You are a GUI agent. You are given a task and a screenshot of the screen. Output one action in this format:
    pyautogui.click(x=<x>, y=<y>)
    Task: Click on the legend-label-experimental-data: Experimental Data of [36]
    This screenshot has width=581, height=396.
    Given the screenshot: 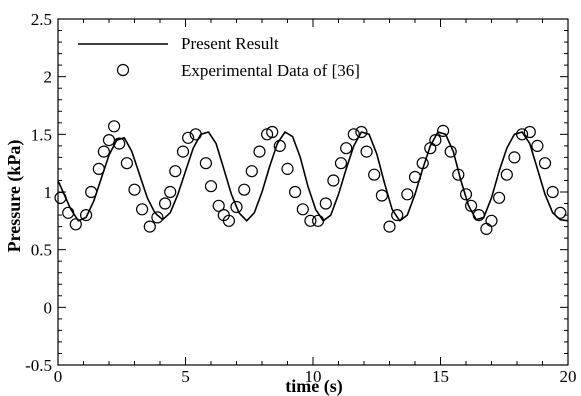 What is the action you would take?
    pyautogui.click(x=270, y=70)
    